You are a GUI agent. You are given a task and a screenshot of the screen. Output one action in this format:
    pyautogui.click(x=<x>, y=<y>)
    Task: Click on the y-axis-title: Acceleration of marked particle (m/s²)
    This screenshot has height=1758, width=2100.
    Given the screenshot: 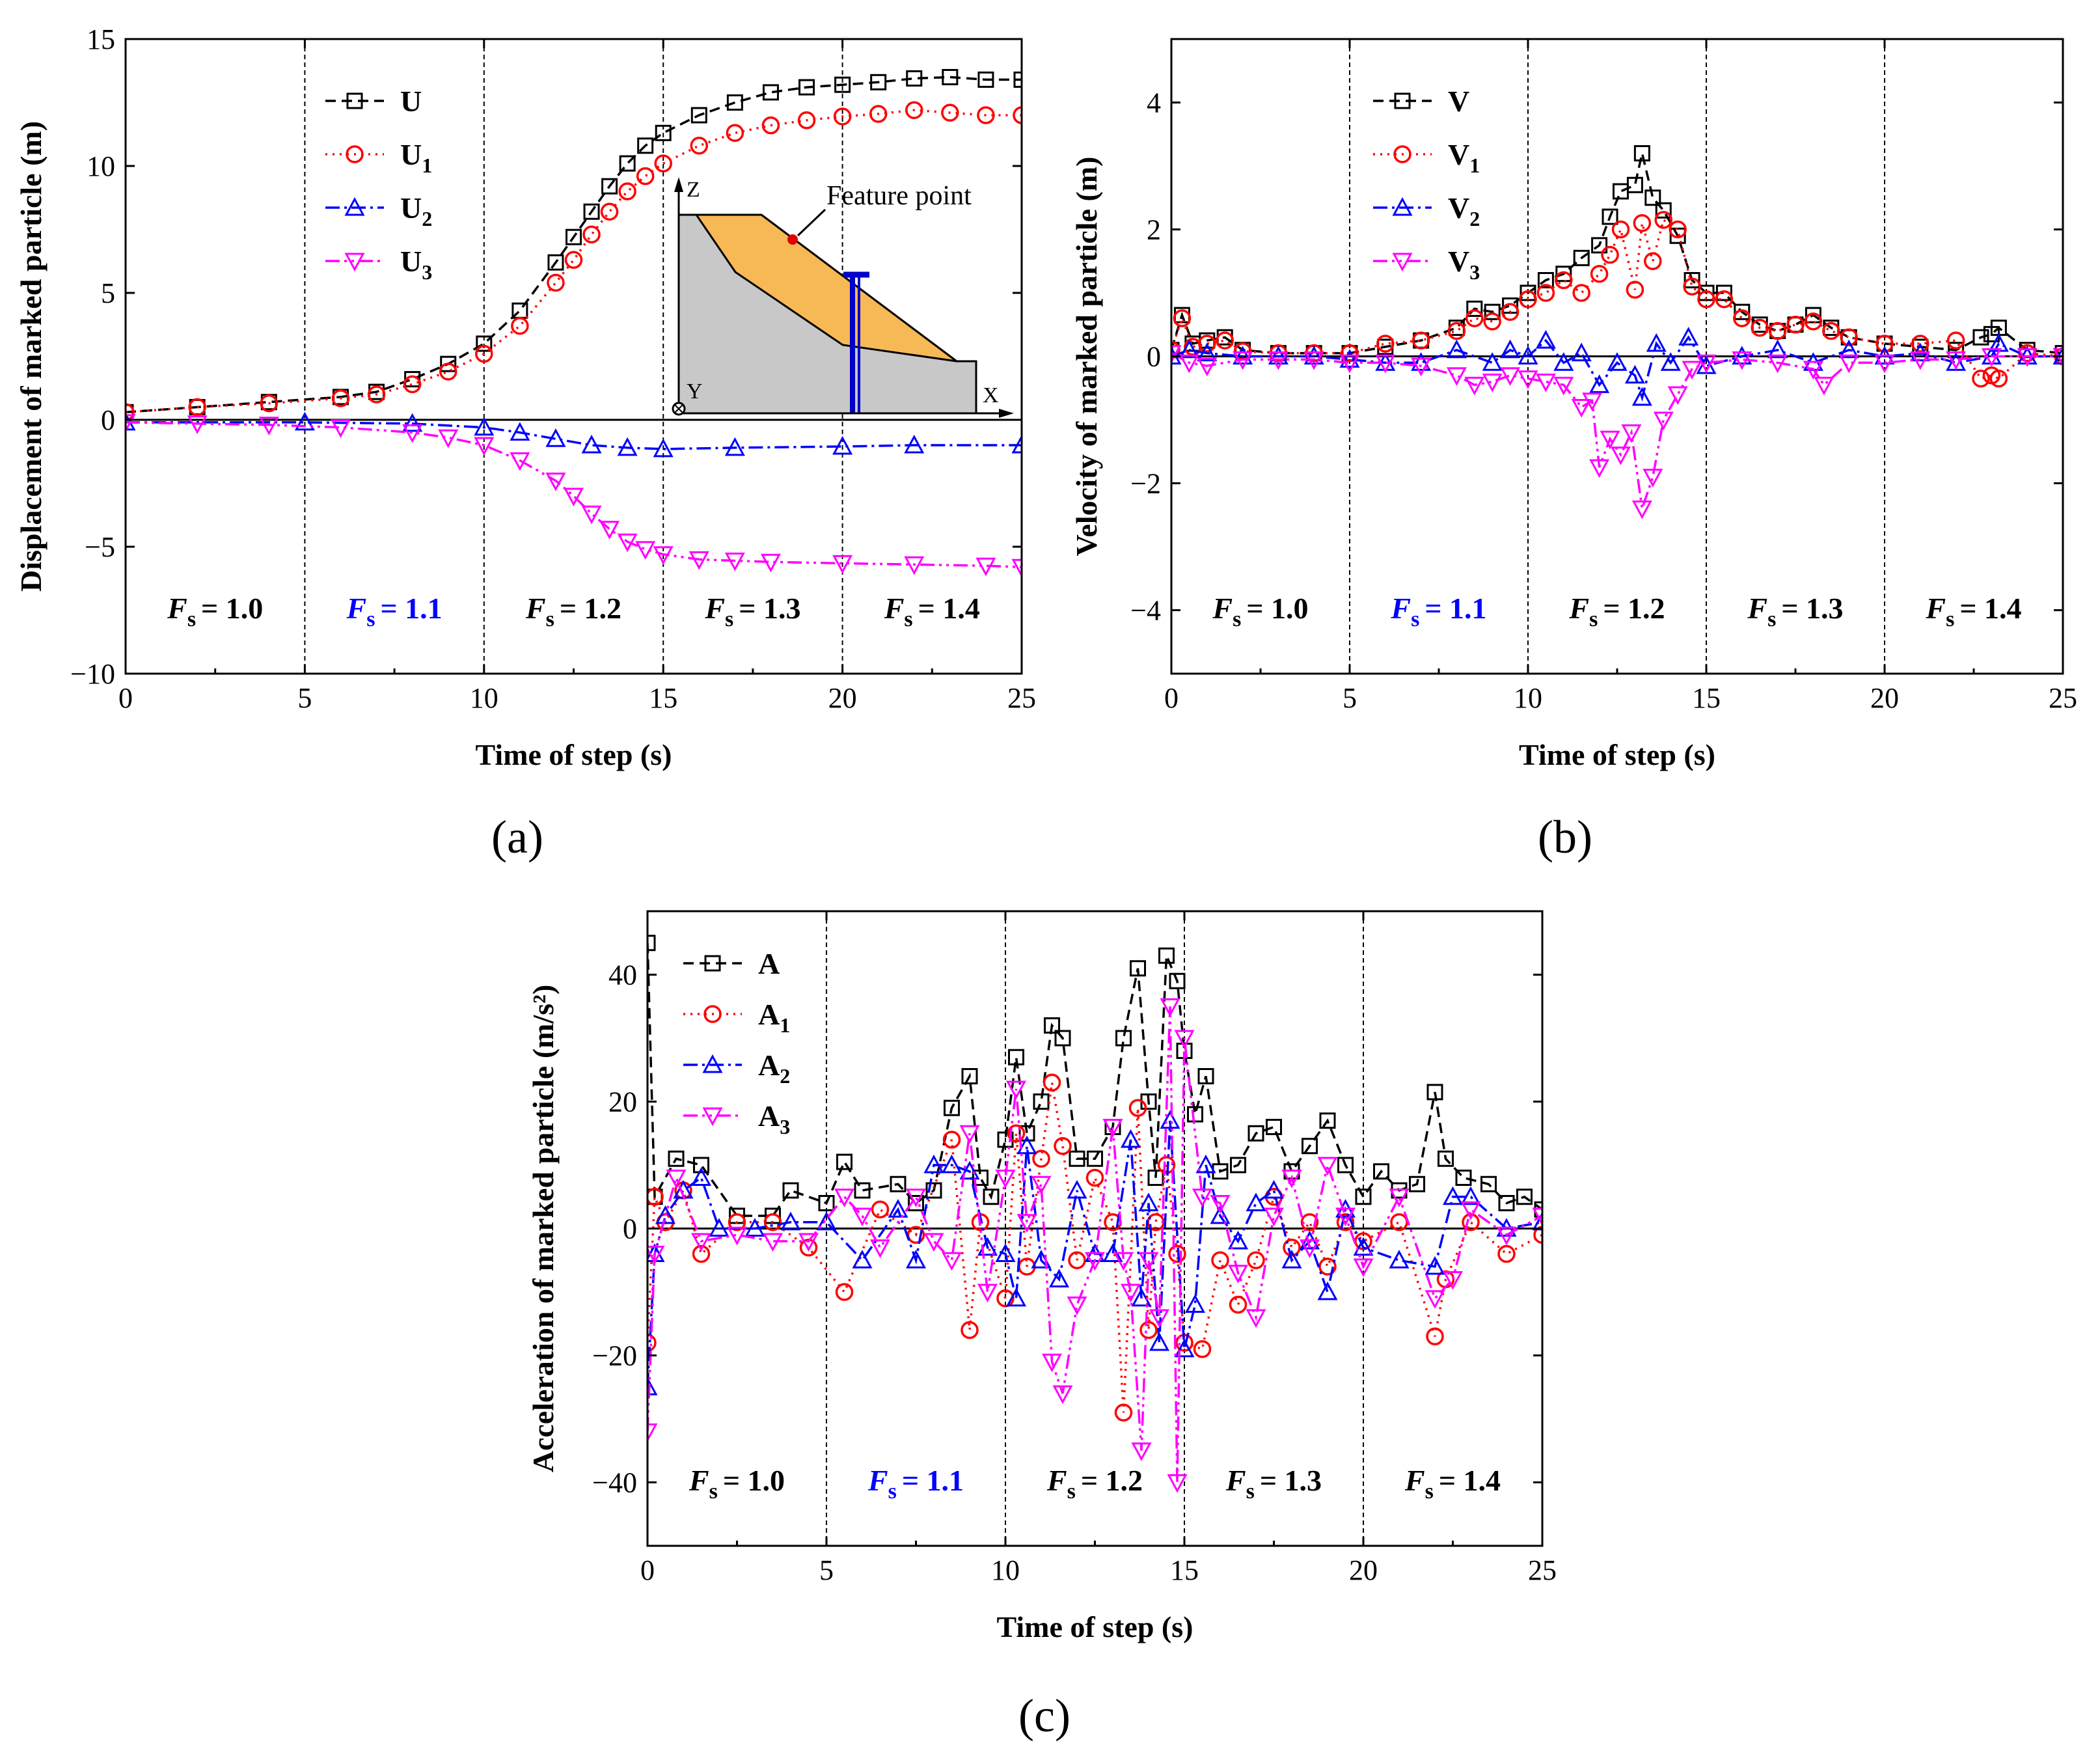 What is the action you would take?
    pyautogui.click(x=543, y=1229)
    